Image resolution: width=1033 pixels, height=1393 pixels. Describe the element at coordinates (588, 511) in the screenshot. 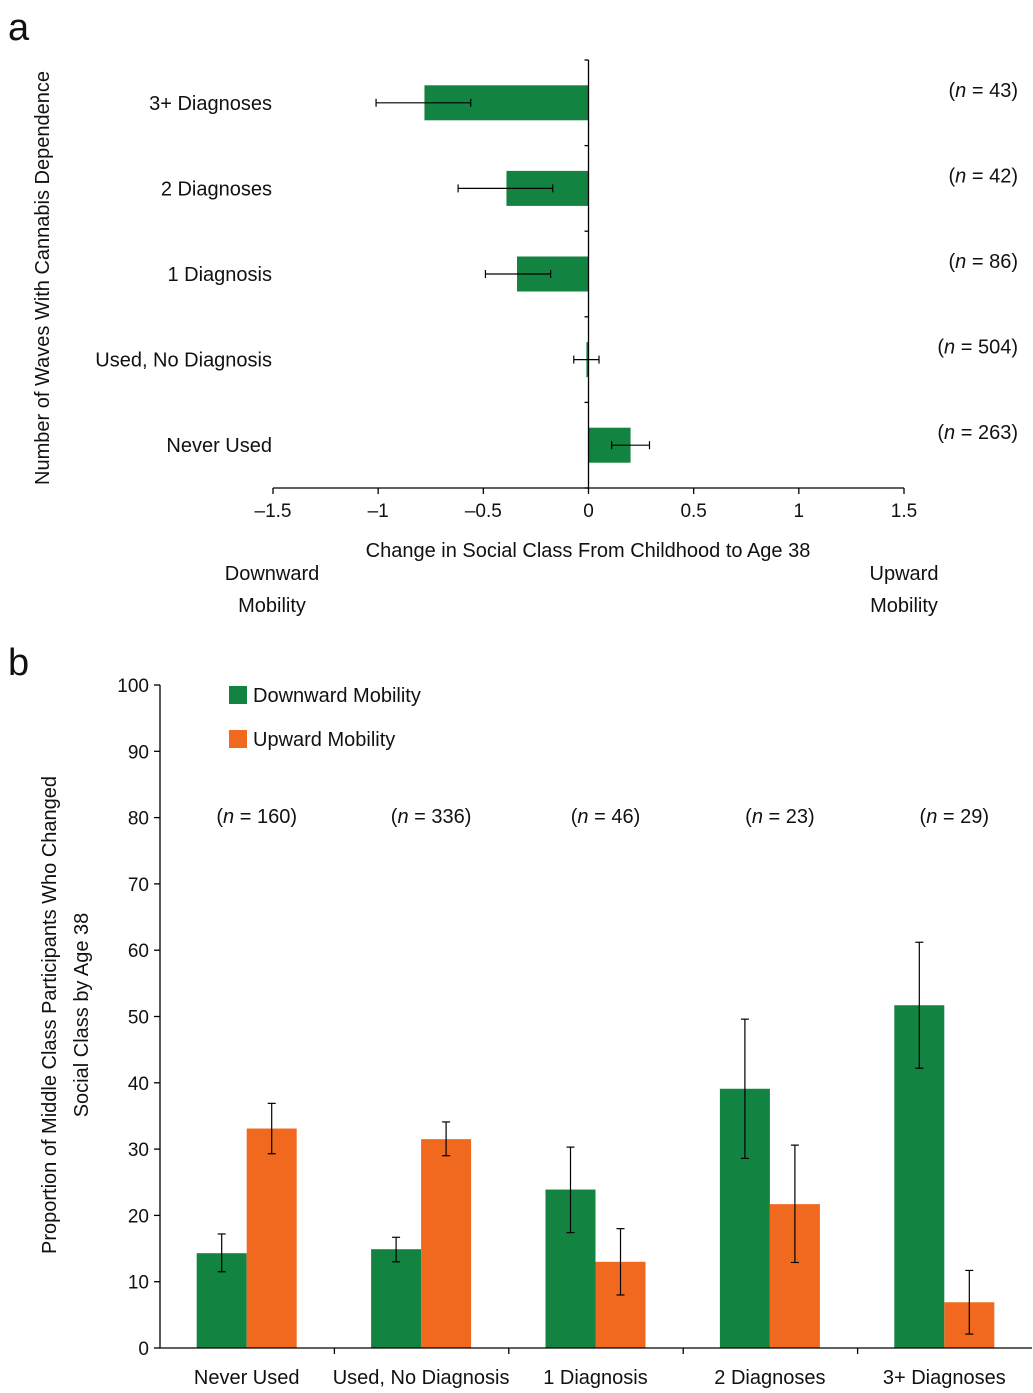

I see `panel-a-x-tick-label: 0` at that location.